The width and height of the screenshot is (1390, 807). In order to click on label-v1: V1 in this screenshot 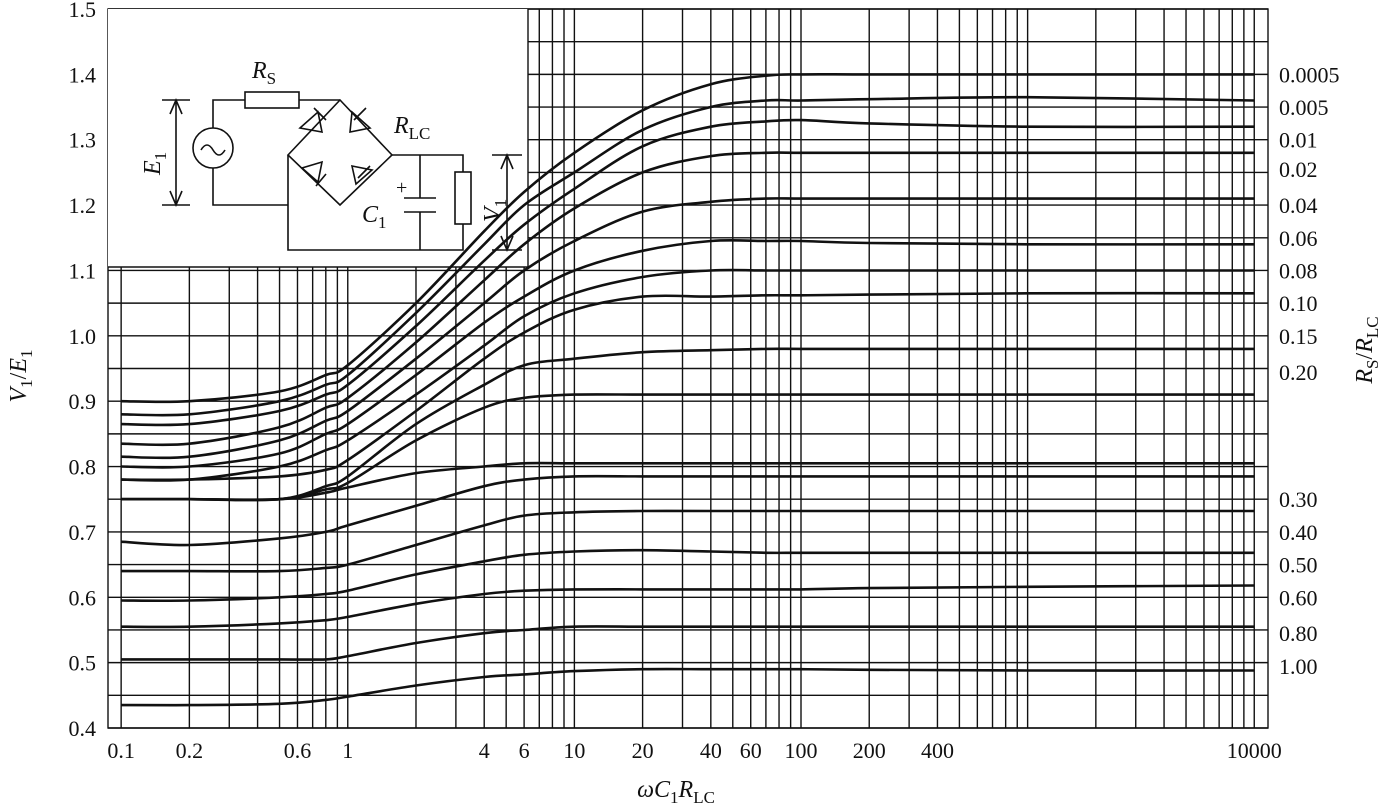, I will do `click(495, 210)`.